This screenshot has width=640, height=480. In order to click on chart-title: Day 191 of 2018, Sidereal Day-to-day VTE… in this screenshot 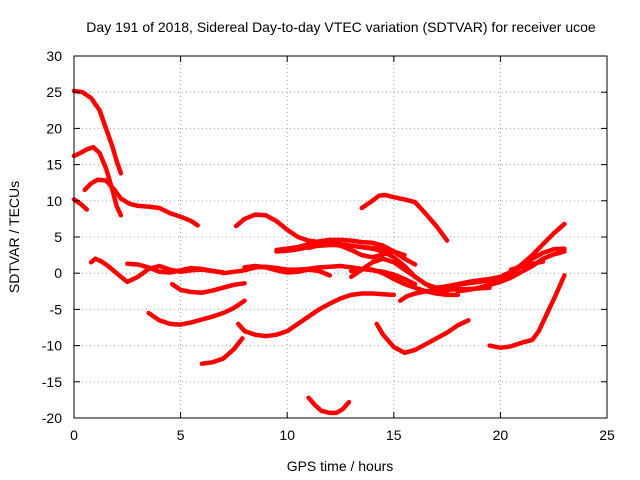, I will do `click(341, 27)`.